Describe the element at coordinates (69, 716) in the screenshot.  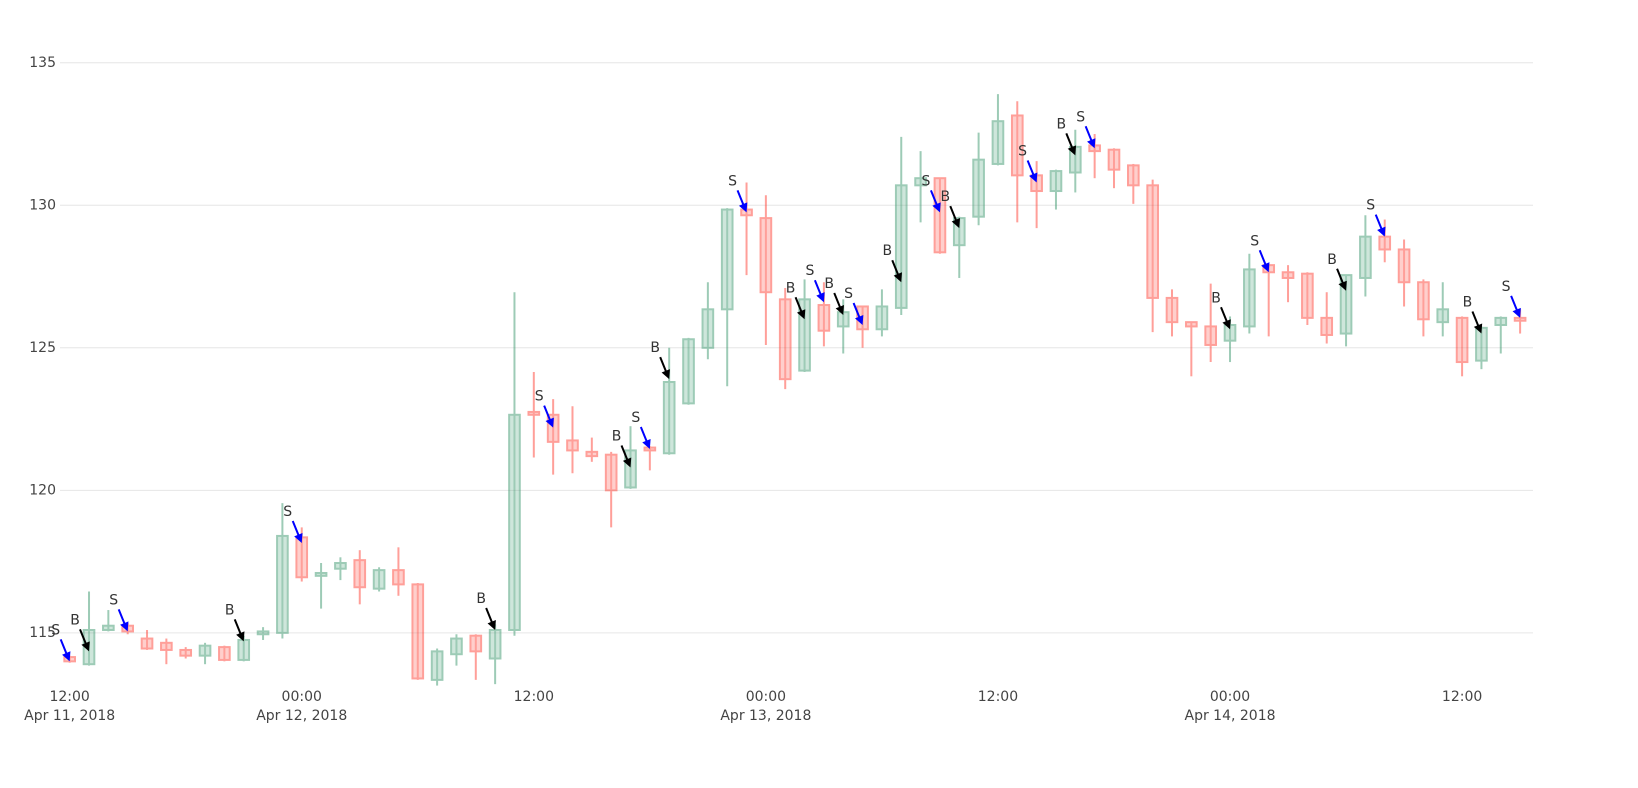
I see `x-tick-date: Apr 11, 2018` at that location.